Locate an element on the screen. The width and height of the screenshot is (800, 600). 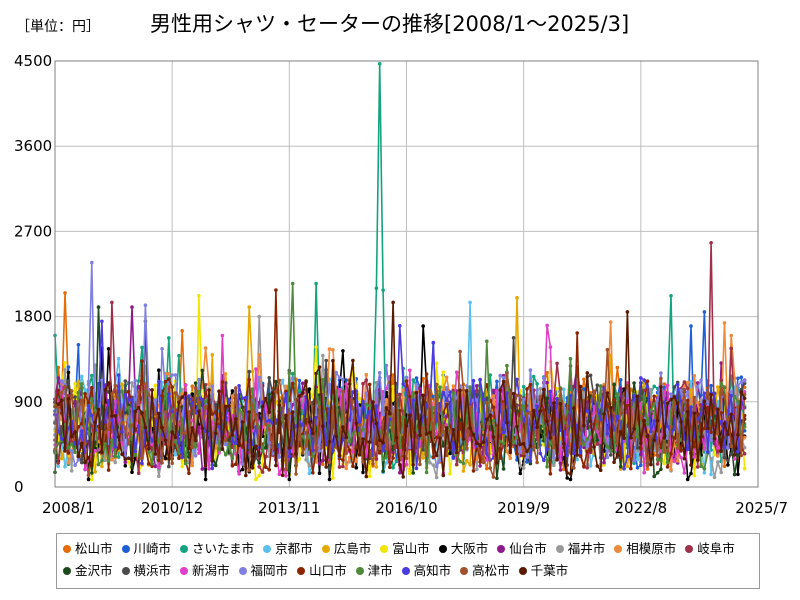
legend-item: 大阪市 is located at coordinates (463, 549).